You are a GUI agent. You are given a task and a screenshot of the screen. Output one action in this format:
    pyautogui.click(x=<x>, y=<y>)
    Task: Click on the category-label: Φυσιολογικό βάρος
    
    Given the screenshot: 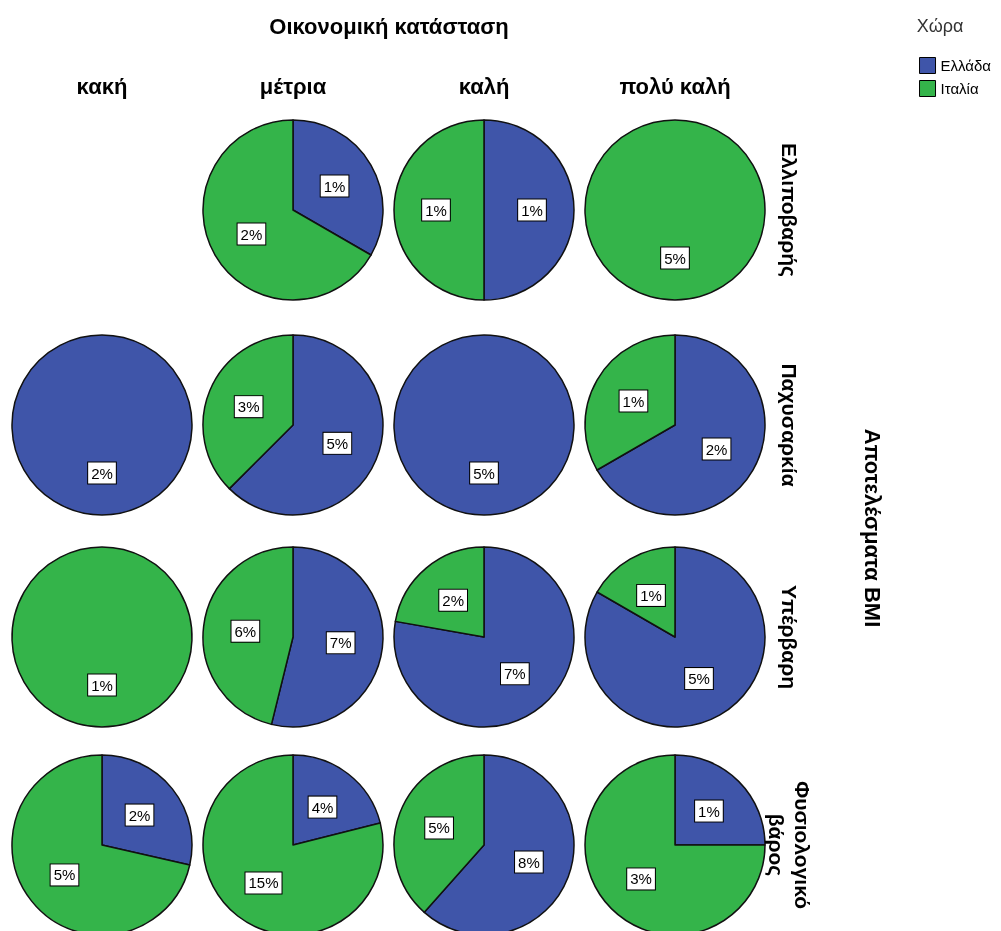 What is the action you would take?
    pyautogui.click(x=788, y=845)
    